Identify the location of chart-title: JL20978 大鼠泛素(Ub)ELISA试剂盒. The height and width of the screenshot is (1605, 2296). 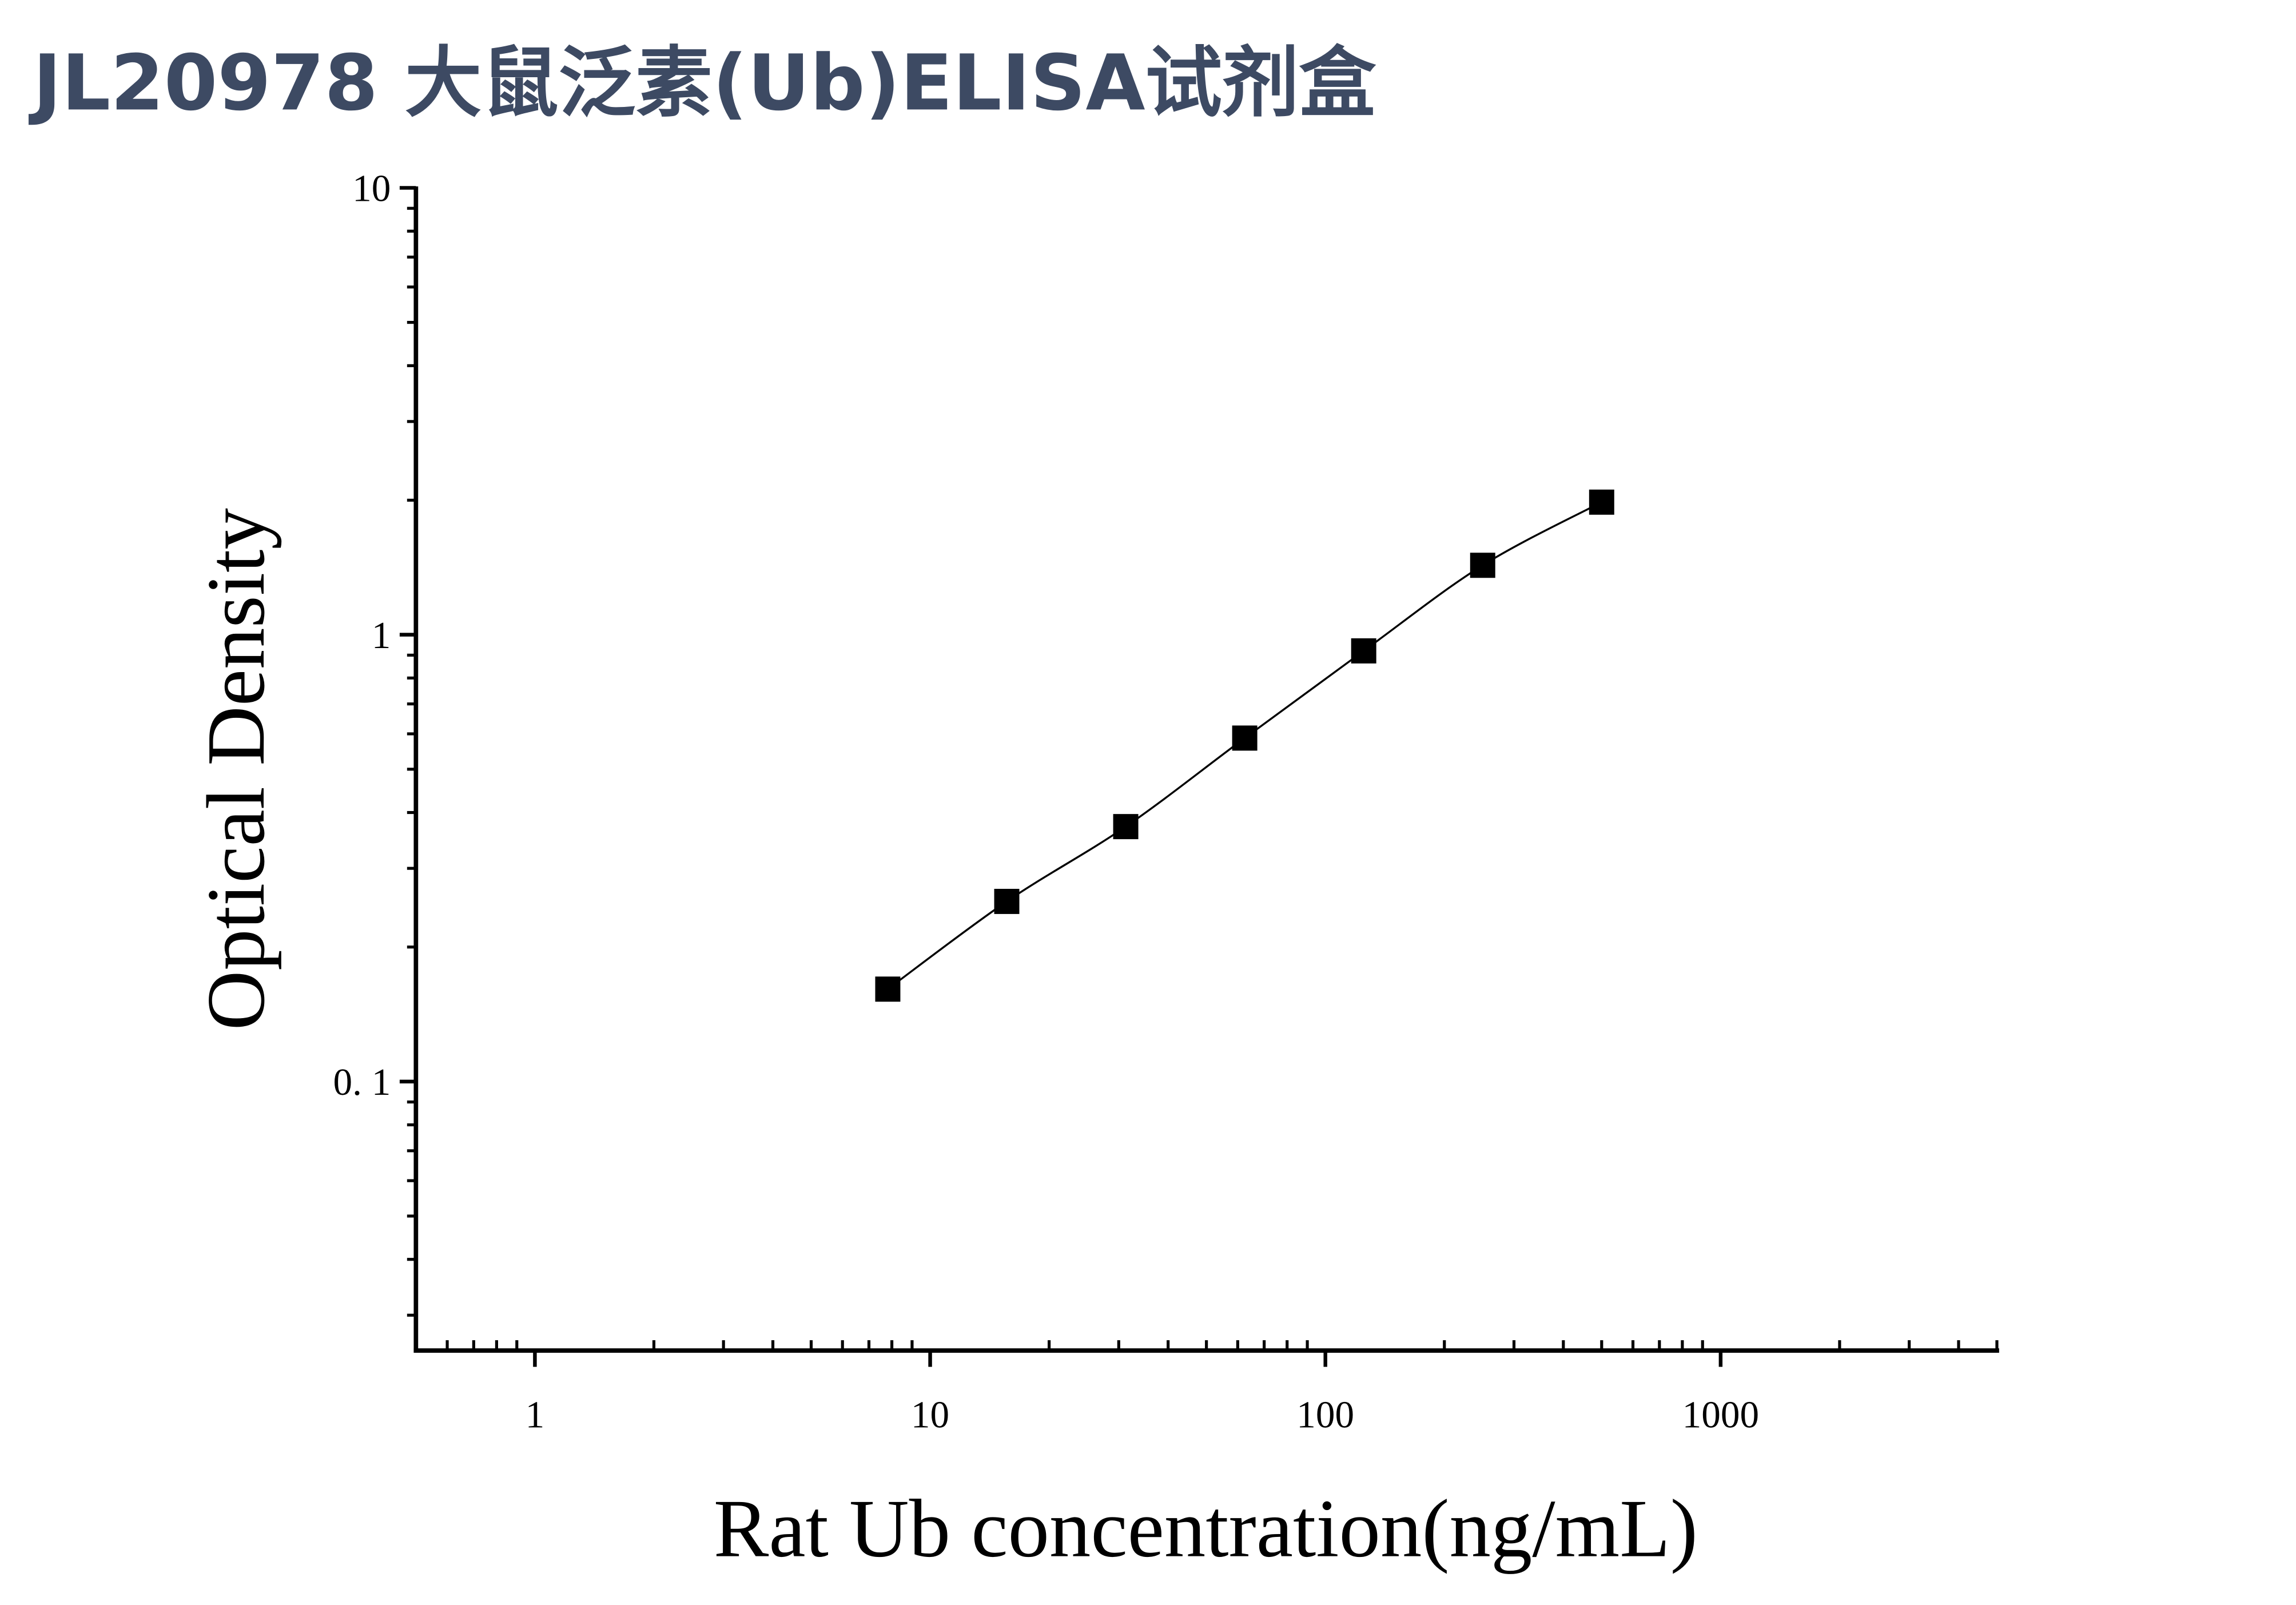
(703, 83).